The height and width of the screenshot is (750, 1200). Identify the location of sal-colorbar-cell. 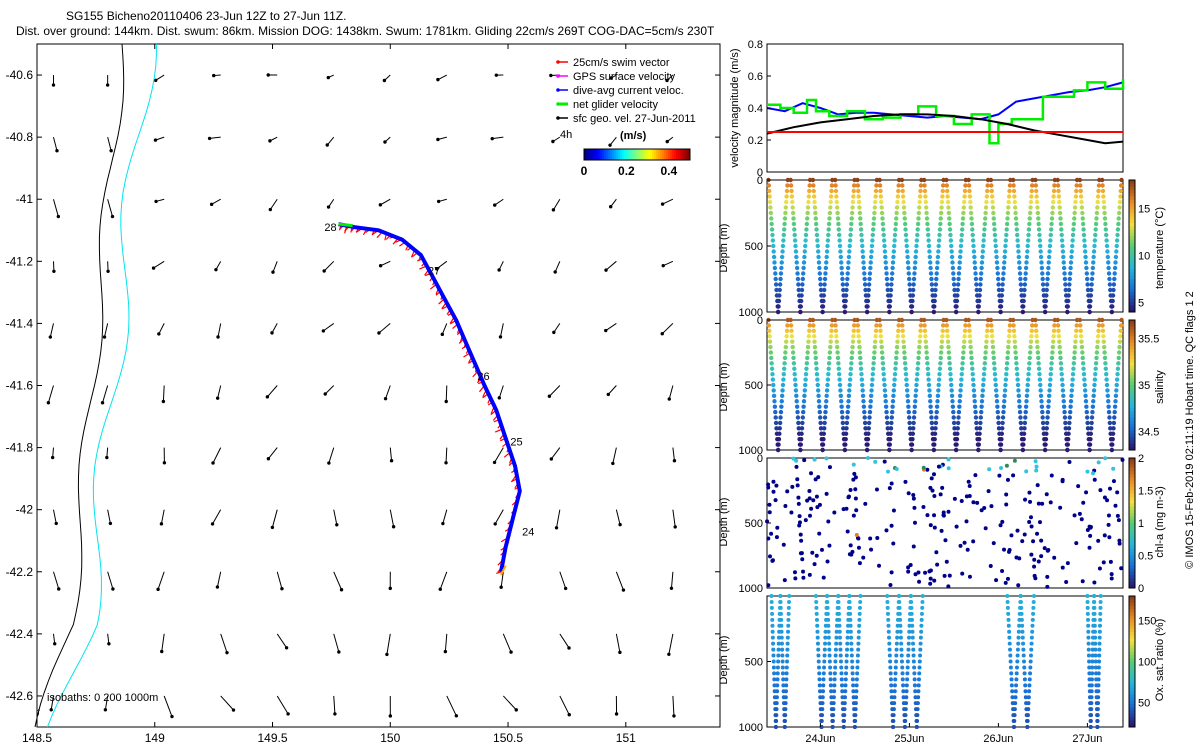
(1132, 351).